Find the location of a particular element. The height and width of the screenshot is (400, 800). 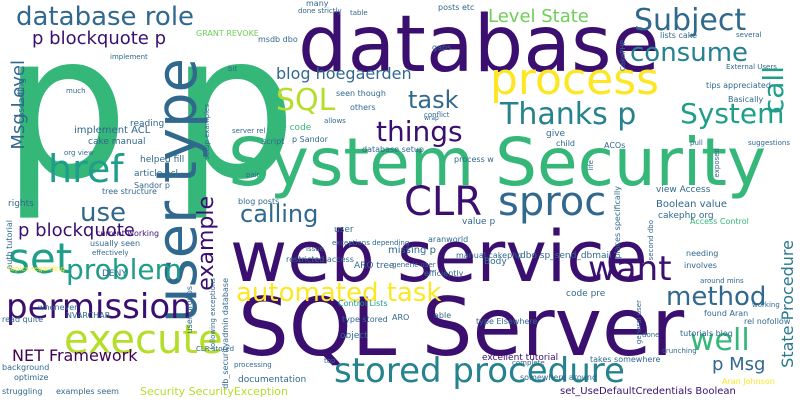

word-security-exception: Security SecurityException is located at coordinates (214, 391).